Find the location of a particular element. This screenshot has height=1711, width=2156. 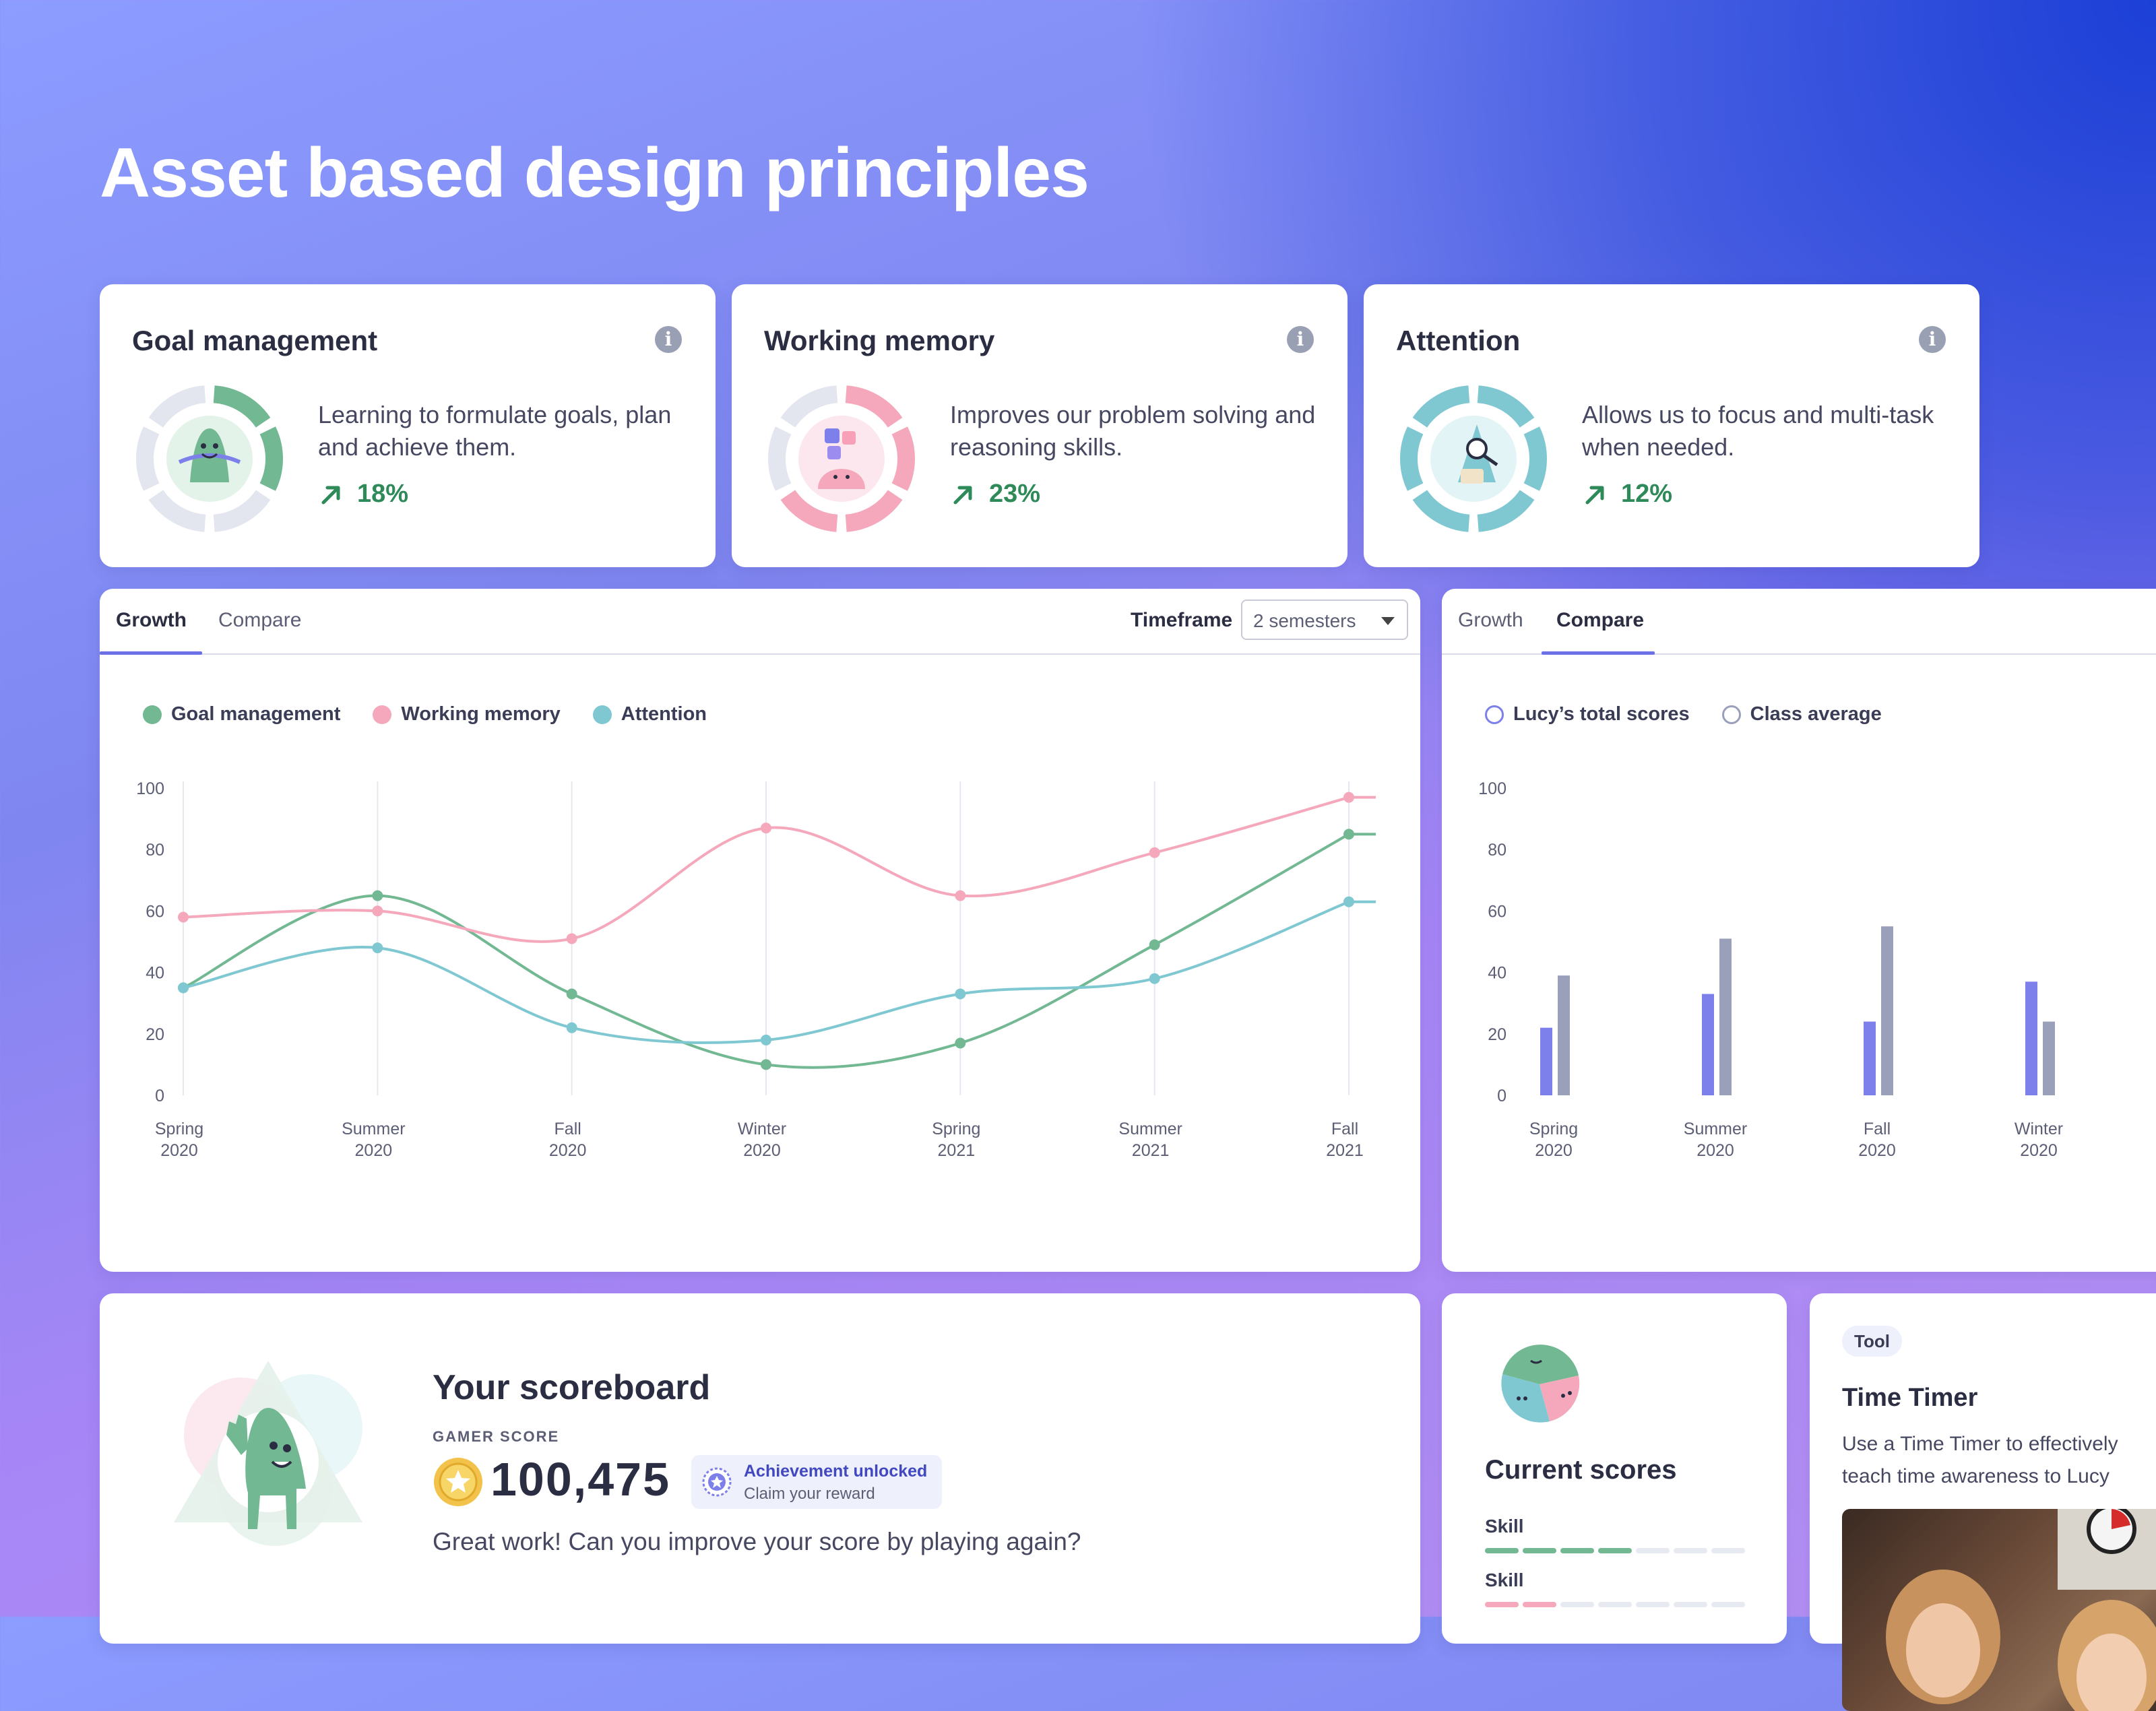

tool-title: Time Timer is located at coordinates (1910, 1398).